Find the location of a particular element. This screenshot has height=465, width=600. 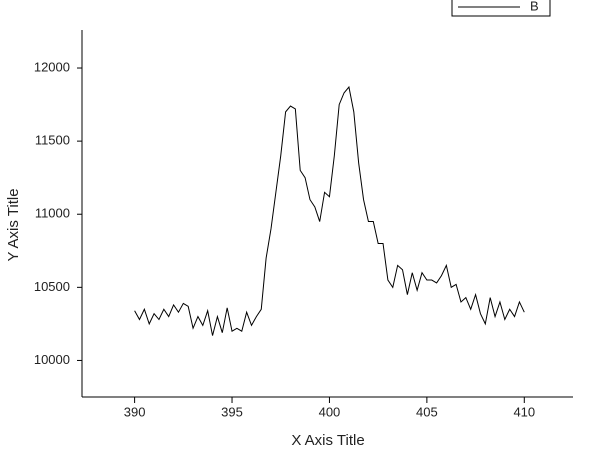

x-tick-label: 400 is located at coordinates (330, 411).